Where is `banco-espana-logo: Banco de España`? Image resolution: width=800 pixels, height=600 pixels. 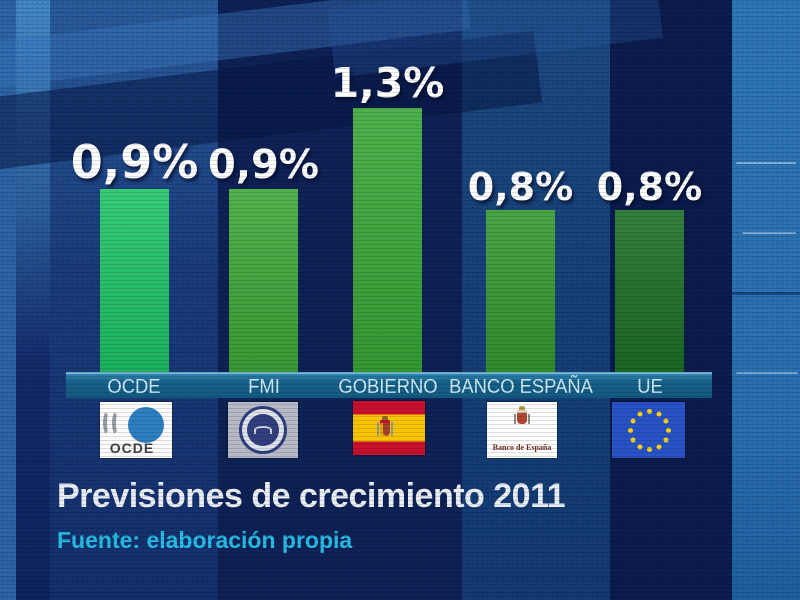 banco-espana-logo: Banco de España is located at coordinates (522, 430).